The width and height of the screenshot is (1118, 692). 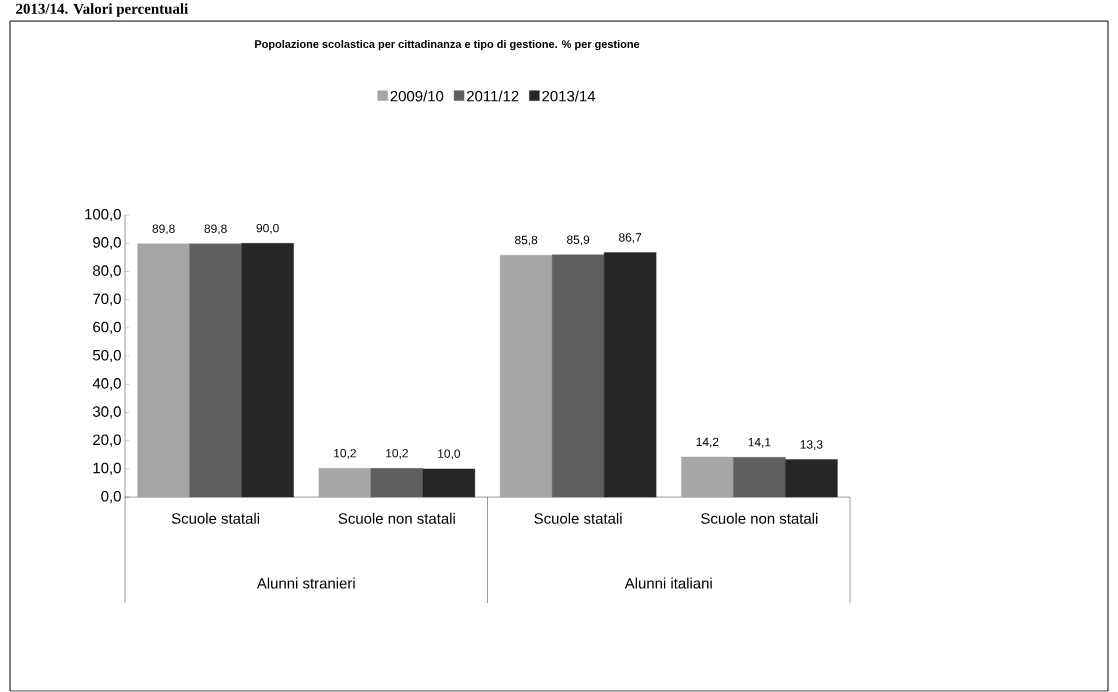 What do you see at coordinates (707, 442) in the screenshot?
I see `data-label: 14,2` at bounding box center [707, 442].